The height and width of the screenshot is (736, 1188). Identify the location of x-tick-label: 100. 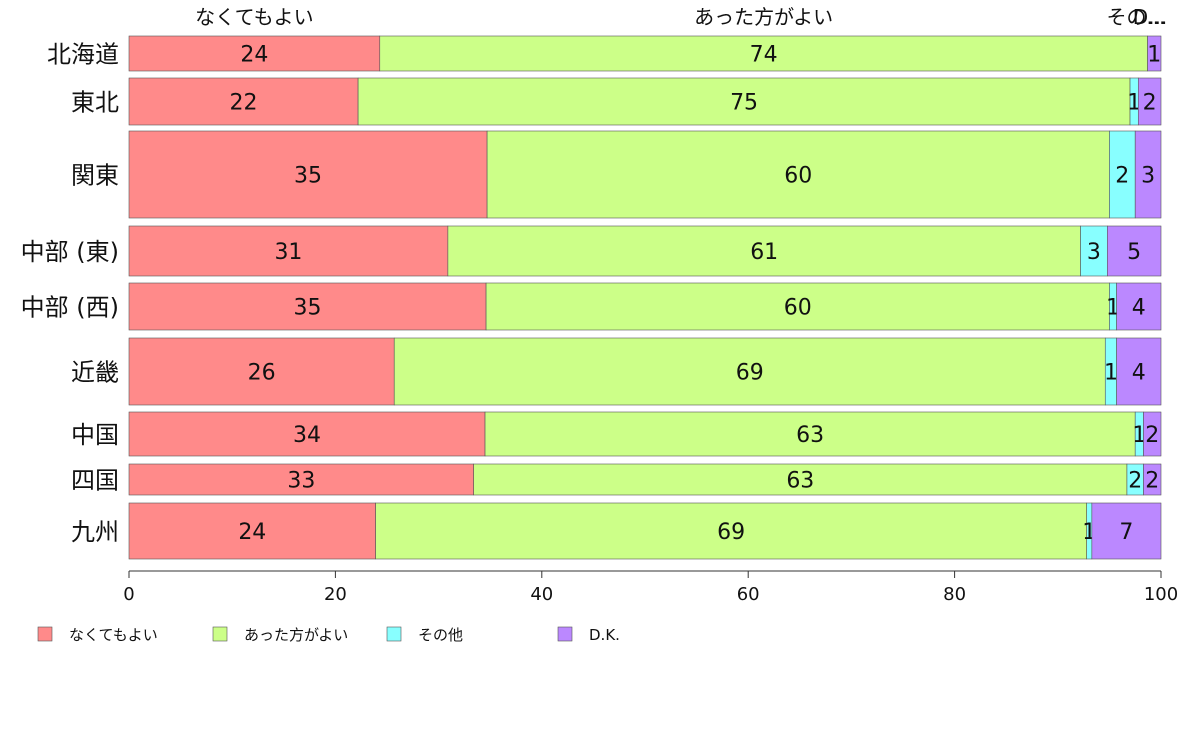
(1161, 594).